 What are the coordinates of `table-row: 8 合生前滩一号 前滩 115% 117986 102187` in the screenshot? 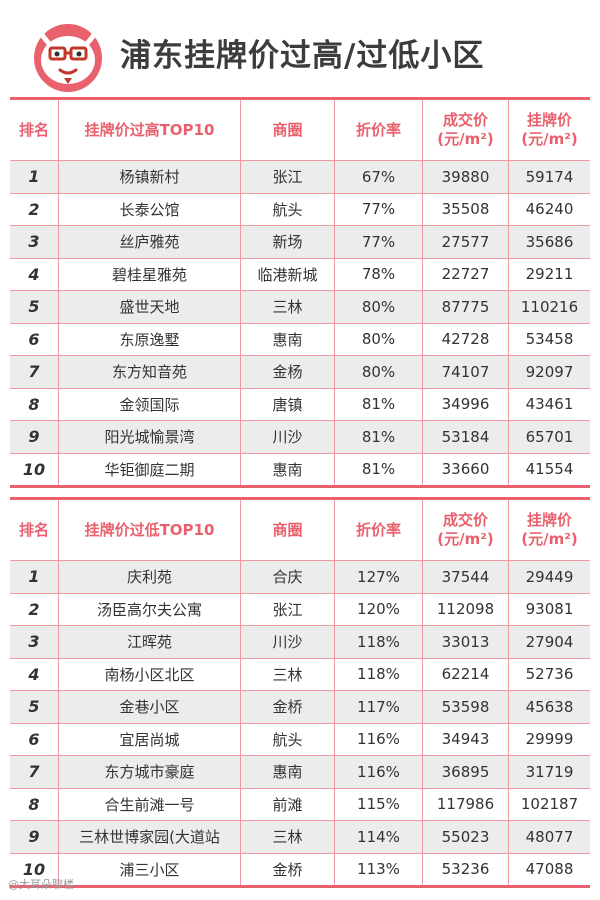 It's located at (300, 803).